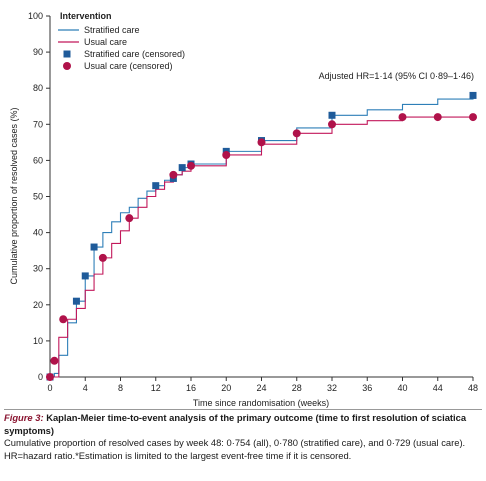  What do you see at coordinates (49, 388) in the screenshot?
I see `x-tick-label-0: 0` at bounding box center [49, 388].